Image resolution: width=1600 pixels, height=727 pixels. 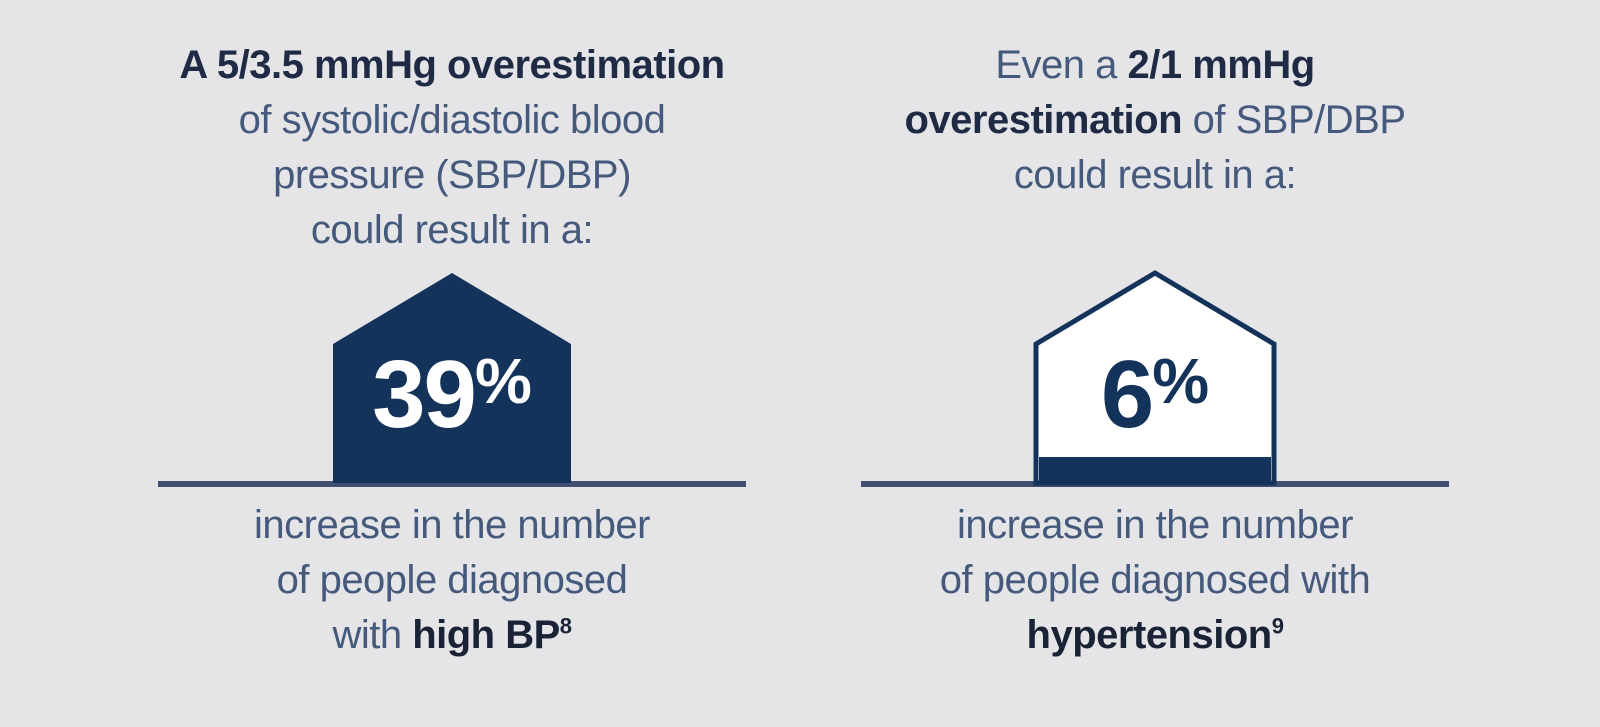 I want to click on left-percent-value: 39%, so click(x=452, y=394).